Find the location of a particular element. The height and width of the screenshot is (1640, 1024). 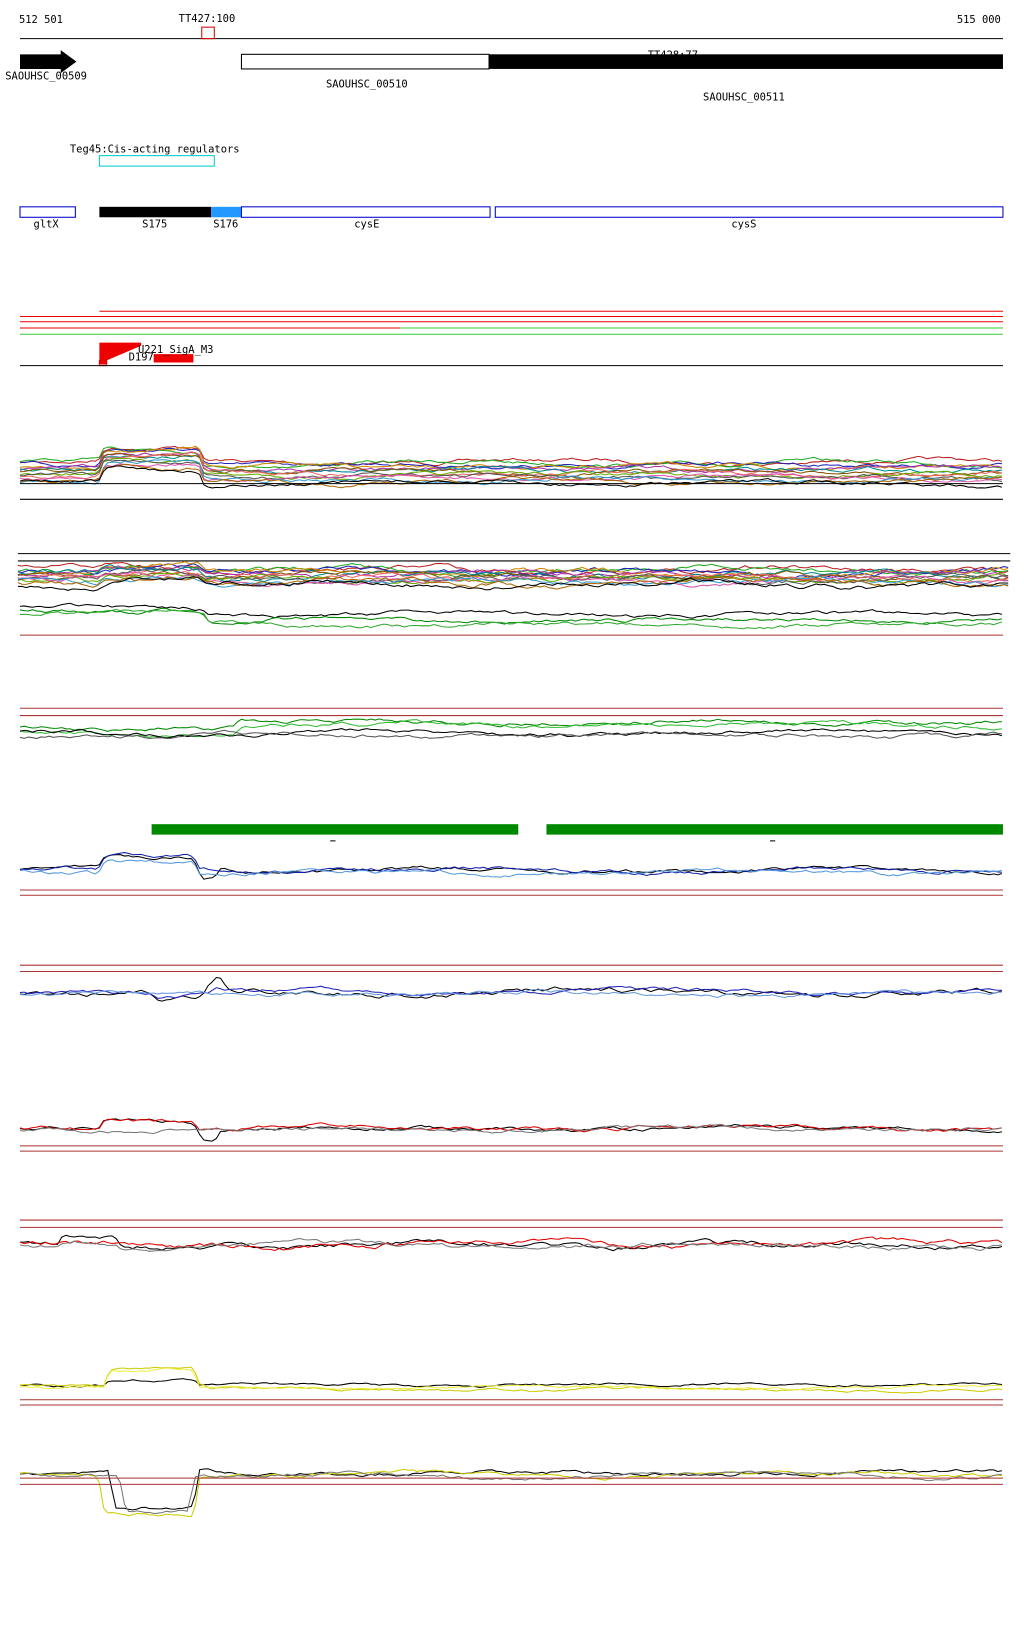

ruler-start: 512 501 is located at coordinates (41, 20).